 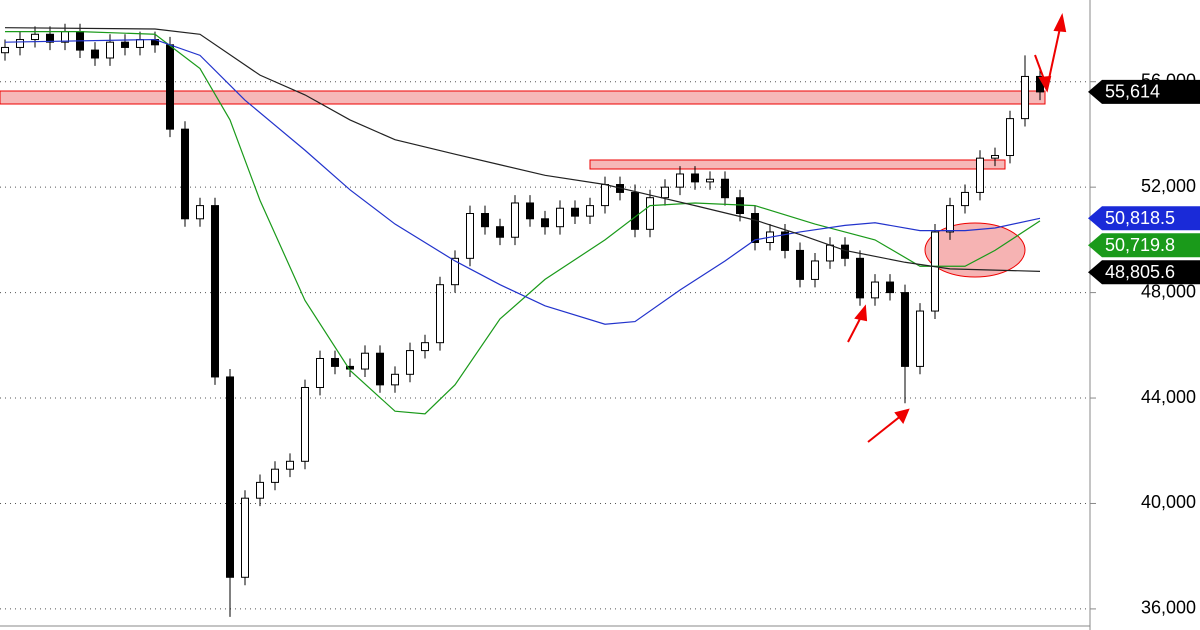 What do you see at coordinates (1140, 272) in the screenshot?
I see `price-label: 48,805.6` at bounding box center [1140, 272].